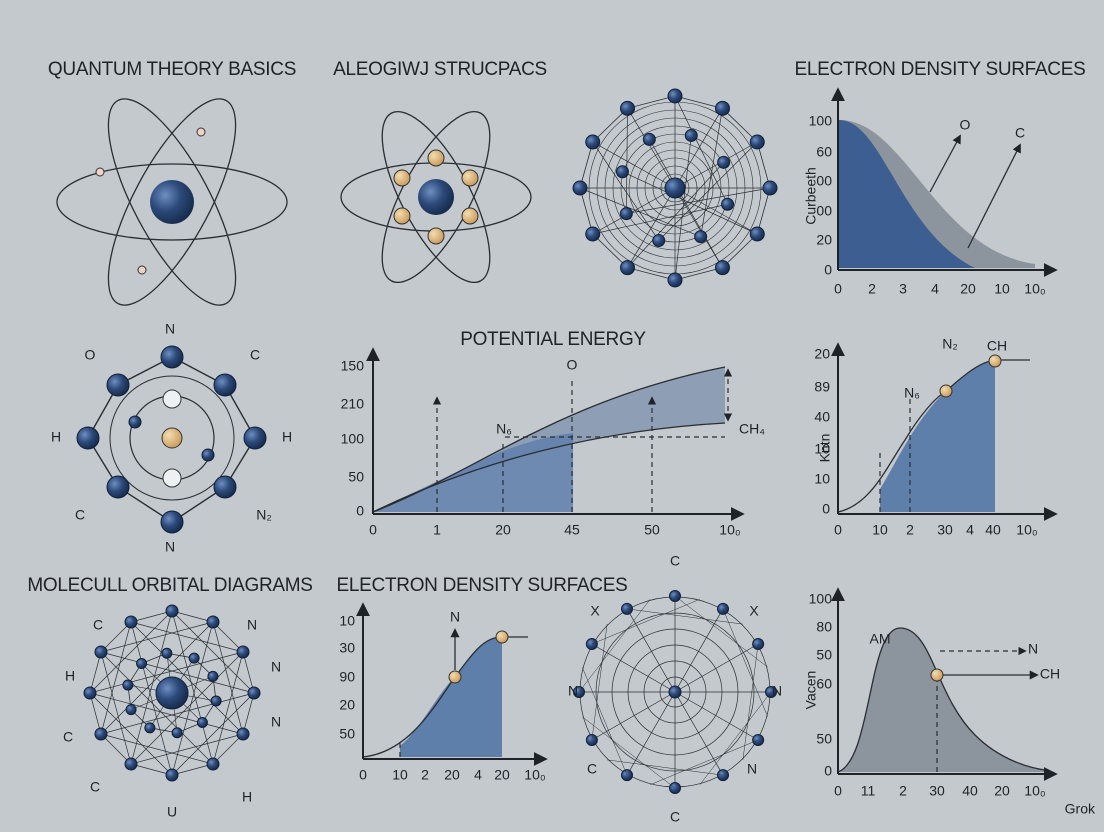 The height and width of the screenshot is (832, 1104). I want to click on orbital-diagram, so click(172, 693).